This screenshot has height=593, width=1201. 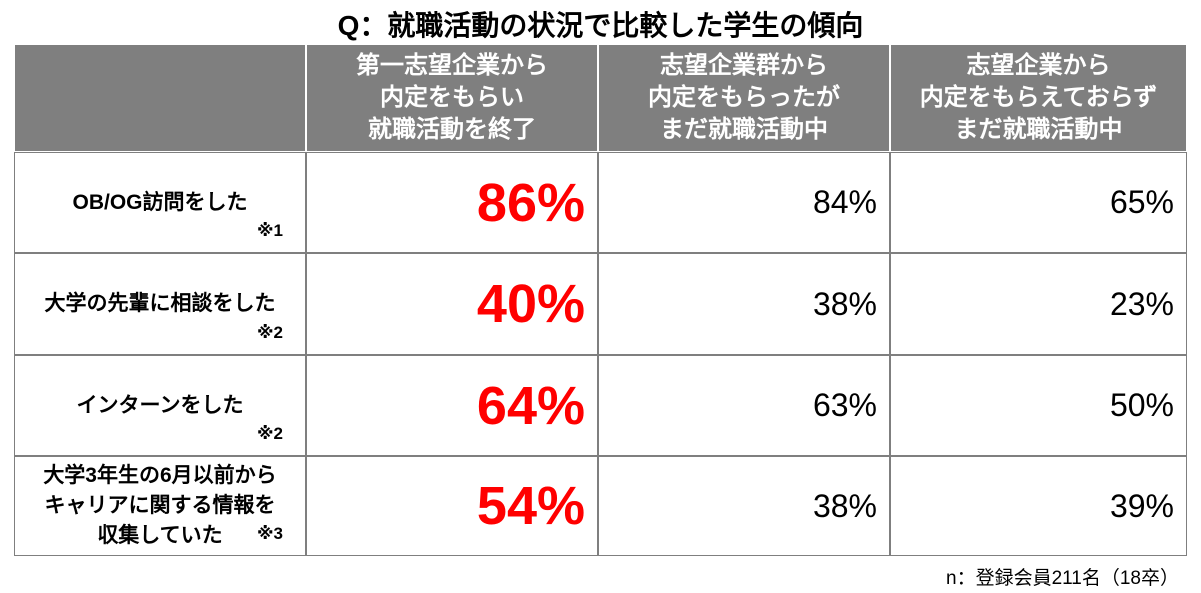 What do you see at coordinates (452, 405) in the screenshot?
I see `value-cell: 64%` at bounding box center [452, 405].